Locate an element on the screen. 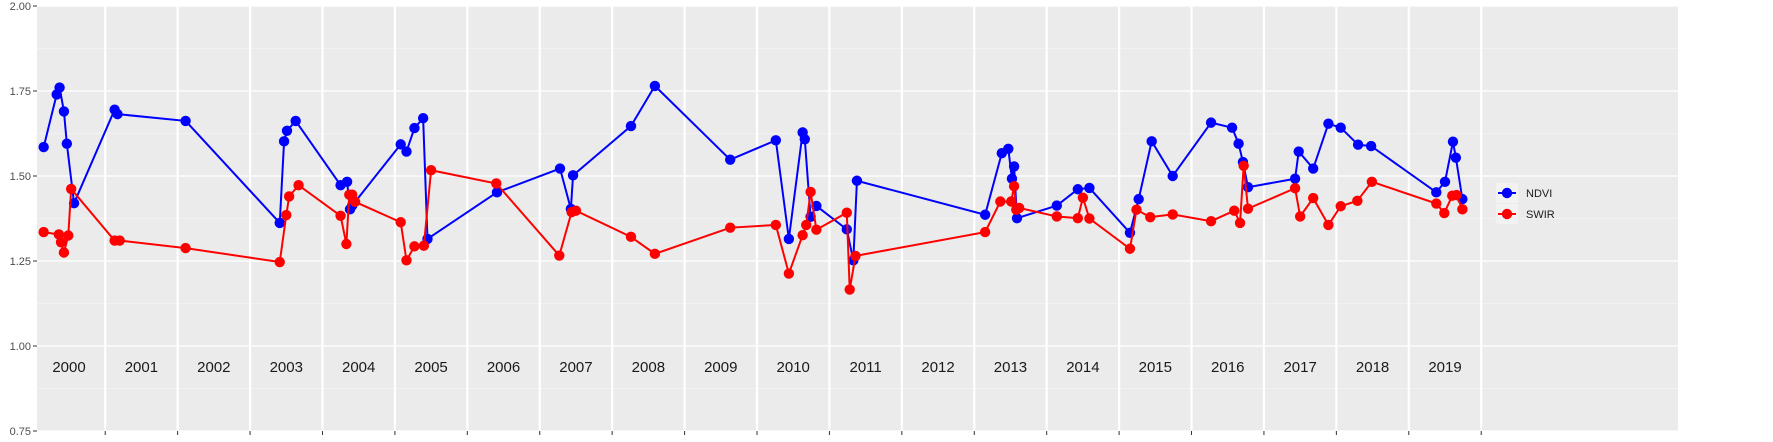 Image resolution: width=1773 pixels, height=442 pixels. y-tick-label: 1.50 is located at coordinates (20, 177).